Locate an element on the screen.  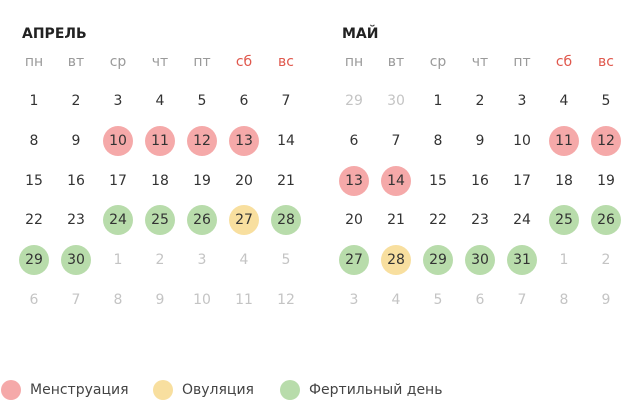
day: 18 is located at coordinates (564, 181).